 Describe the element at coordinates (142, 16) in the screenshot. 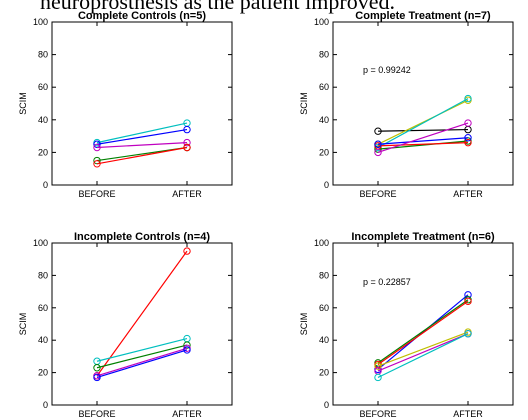

I see `chart-title: Complete Controls (n=5)` at that location.